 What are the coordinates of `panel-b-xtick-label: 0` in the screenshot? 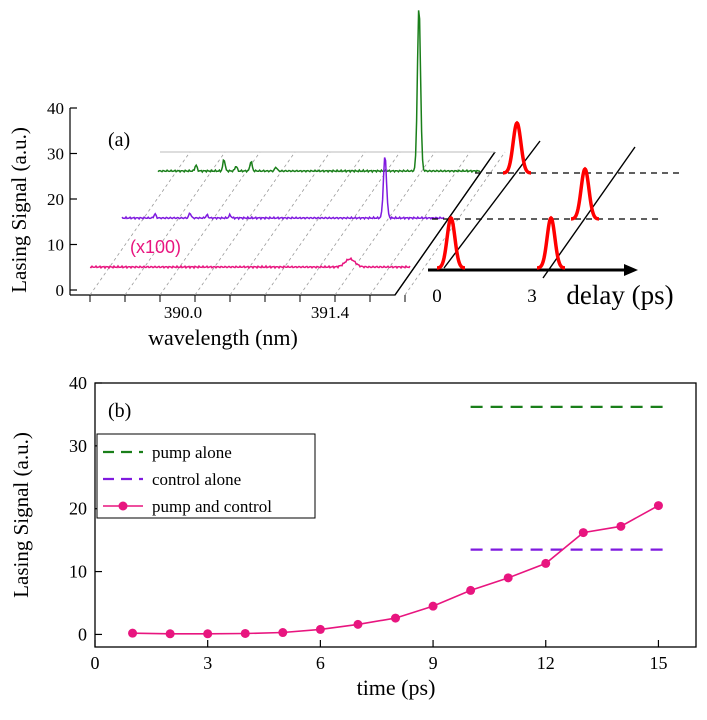 It's located at (95, 663).